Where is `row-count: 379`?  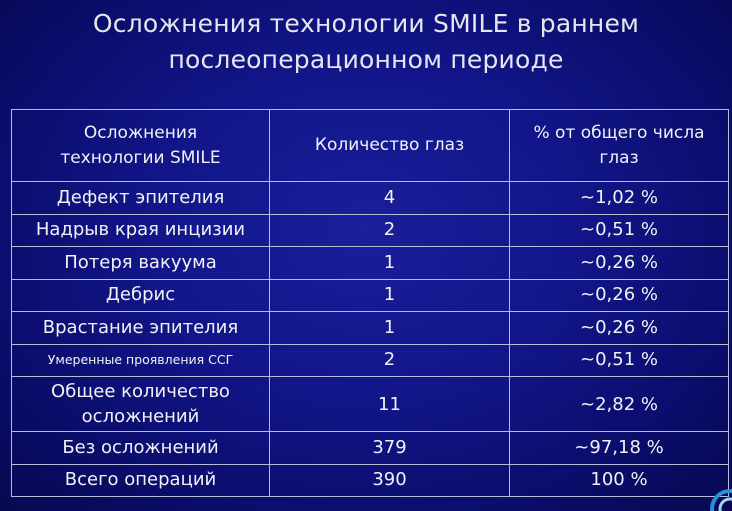 row-count: 379 is located at coordinates (389, 448).